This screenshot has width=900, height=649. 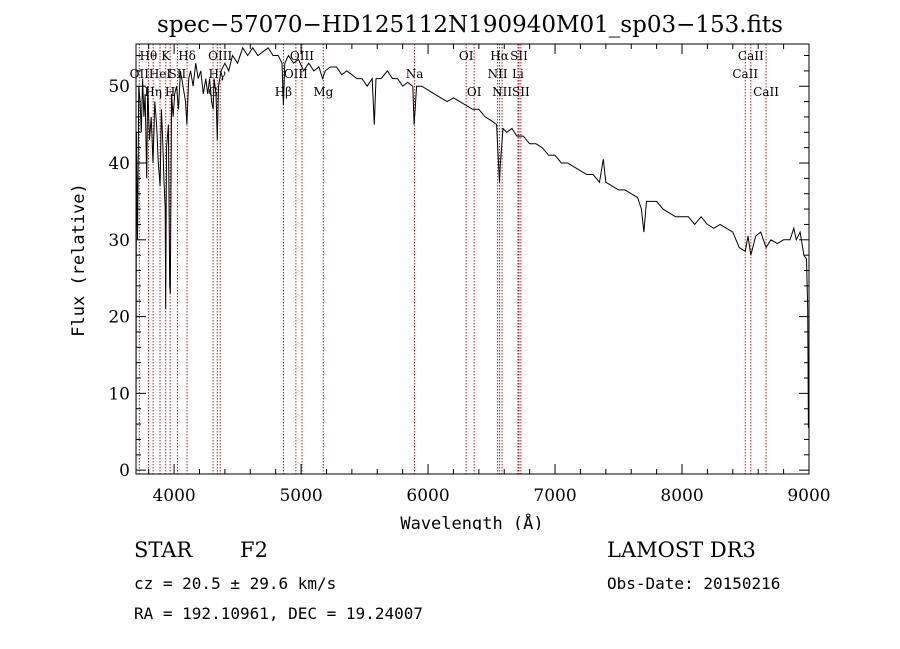 What do you see at coordinates (119, 318) in the screenshot?
I see `y-tick-label: 20` at bounding box center [119, 318].